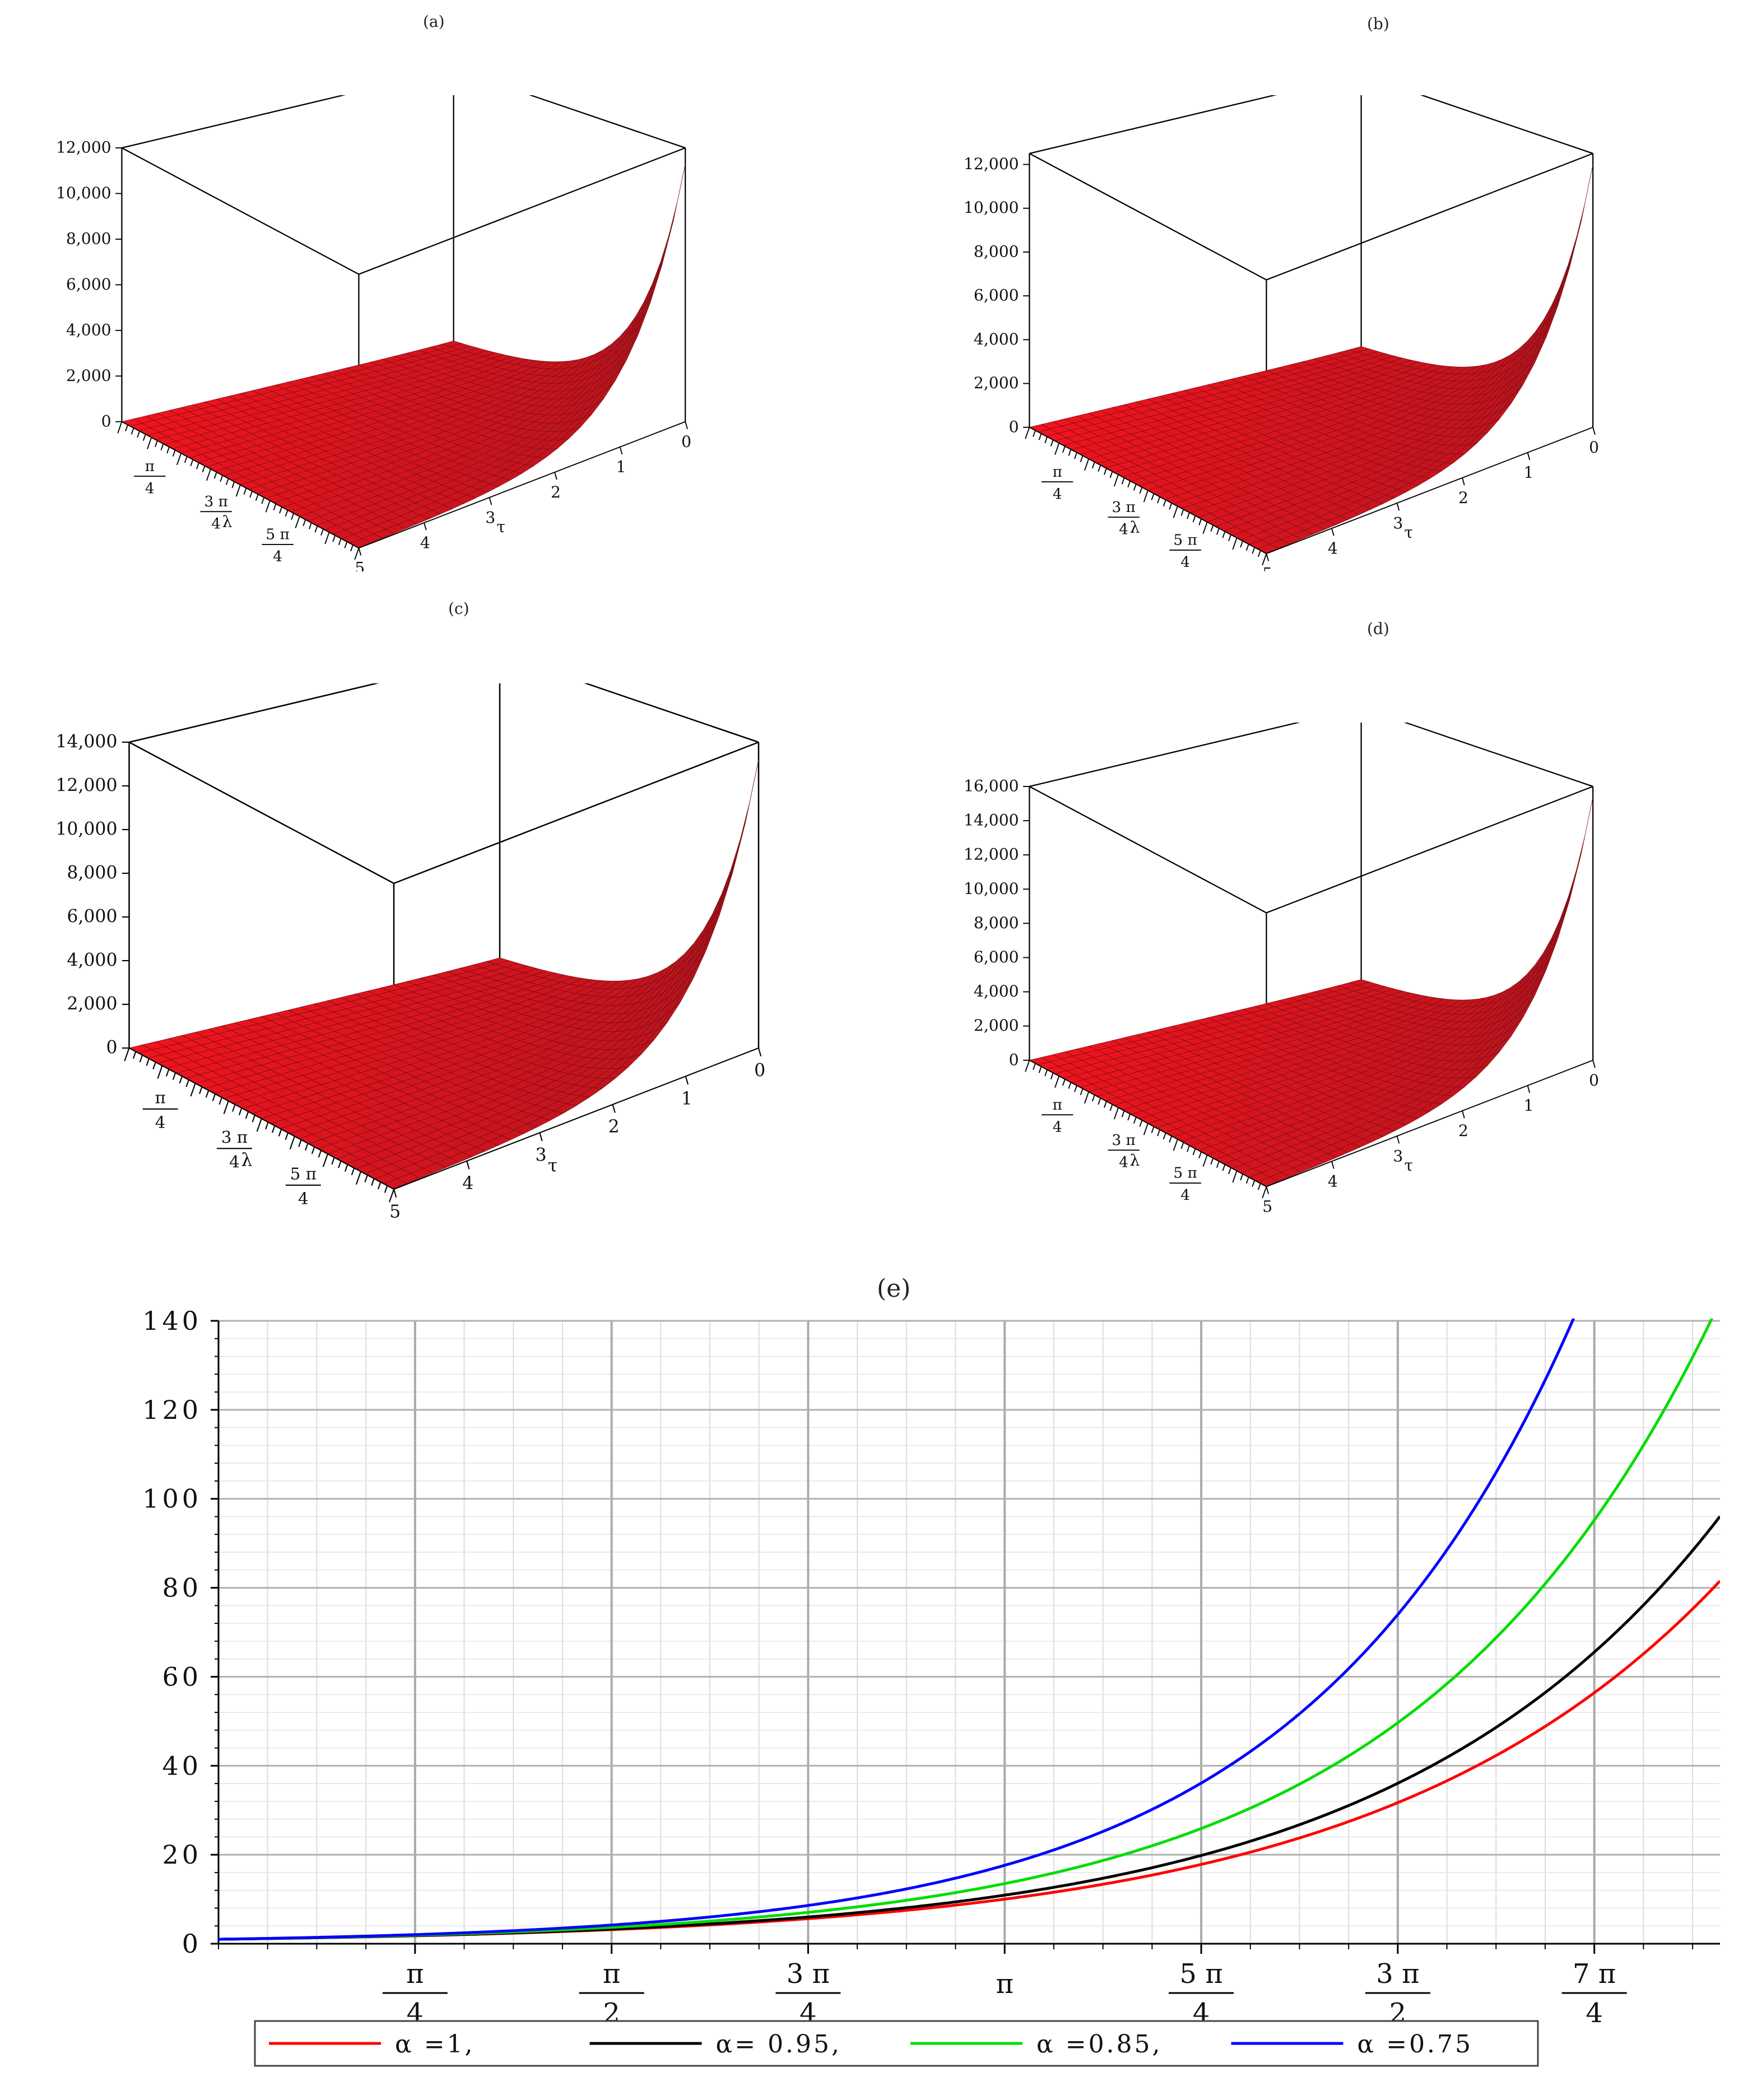 The width and height of the screenshot is (1748, 2100). What do you see at coordinates (1267, 568) in the screenshot?
I see `tau-tick-label: 5` at bounding box center [1267, 568].